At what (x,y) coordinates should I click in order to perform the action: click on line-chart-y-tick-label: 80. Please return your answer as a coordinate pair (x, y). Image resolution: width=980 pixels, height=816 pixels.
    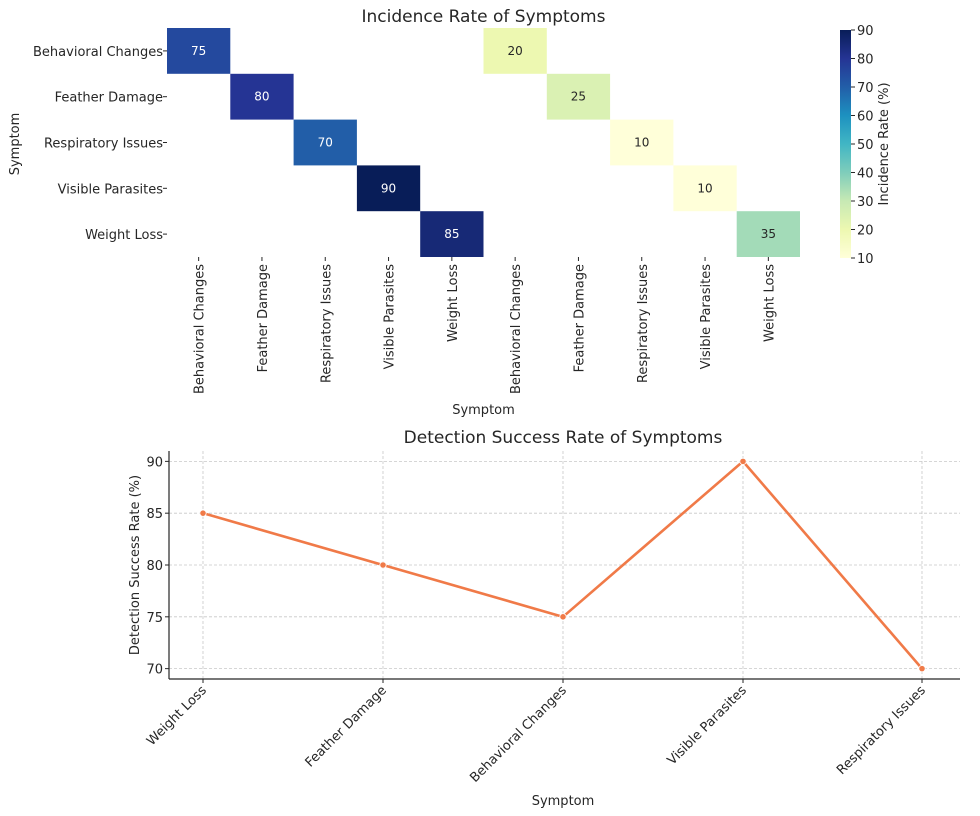
    Looking at the image, I should click on (154, 566).